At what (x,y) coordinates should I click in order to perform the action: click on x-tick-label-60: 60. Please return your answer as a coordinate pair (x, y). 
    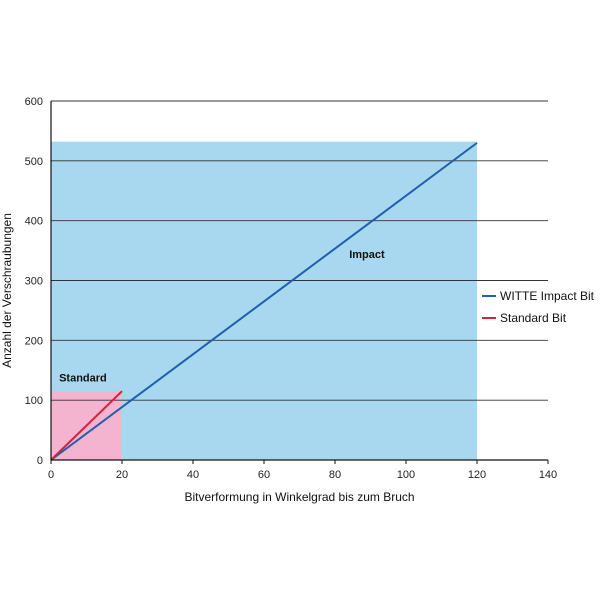
    Looking at the image, I should click on (264, 475).